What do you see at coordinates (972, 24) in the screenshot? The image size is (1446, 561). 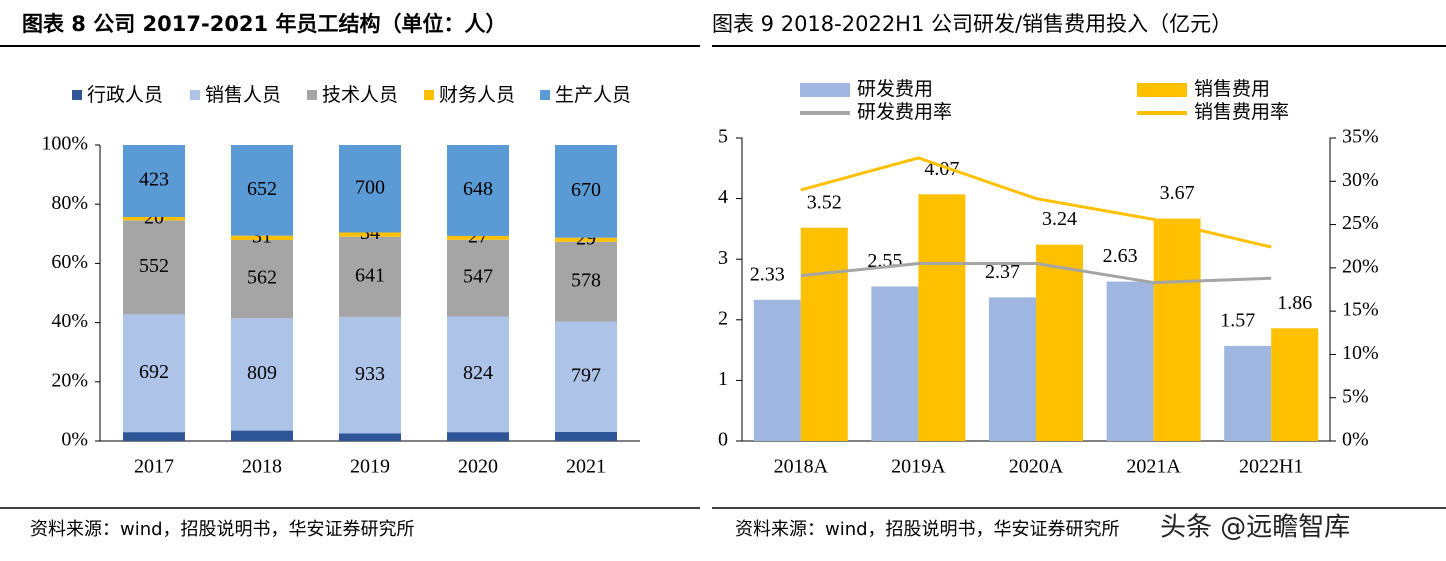 I see `chart-title: 图表 9 2018-2022H1 公司研发/销售费用投入（亿元）` at bounding box center [972, 24].